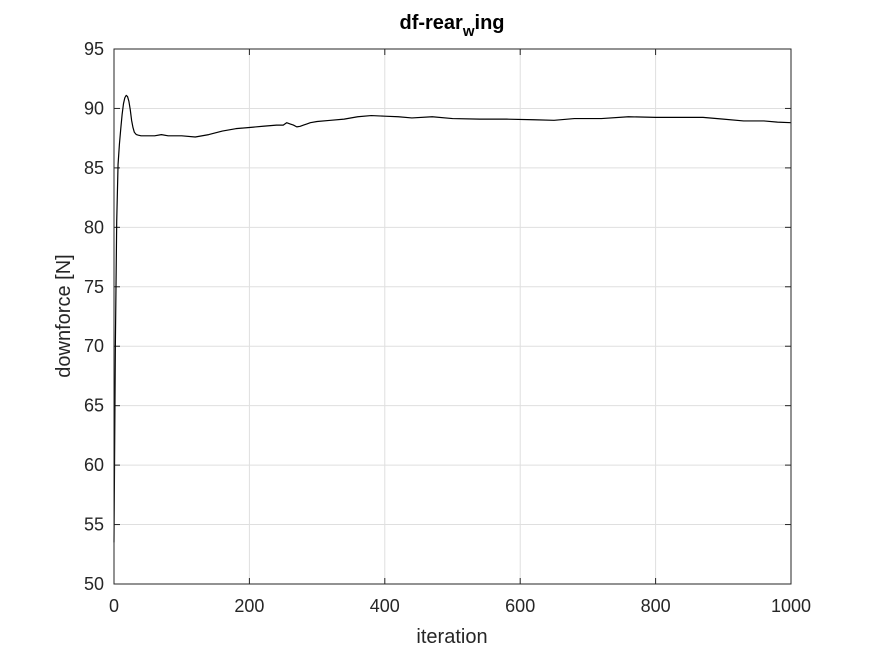  What do you see at coordinates (94, 108) in the screenshot?
I see `y-tick-label: 90` at bounding box center [94, 108].